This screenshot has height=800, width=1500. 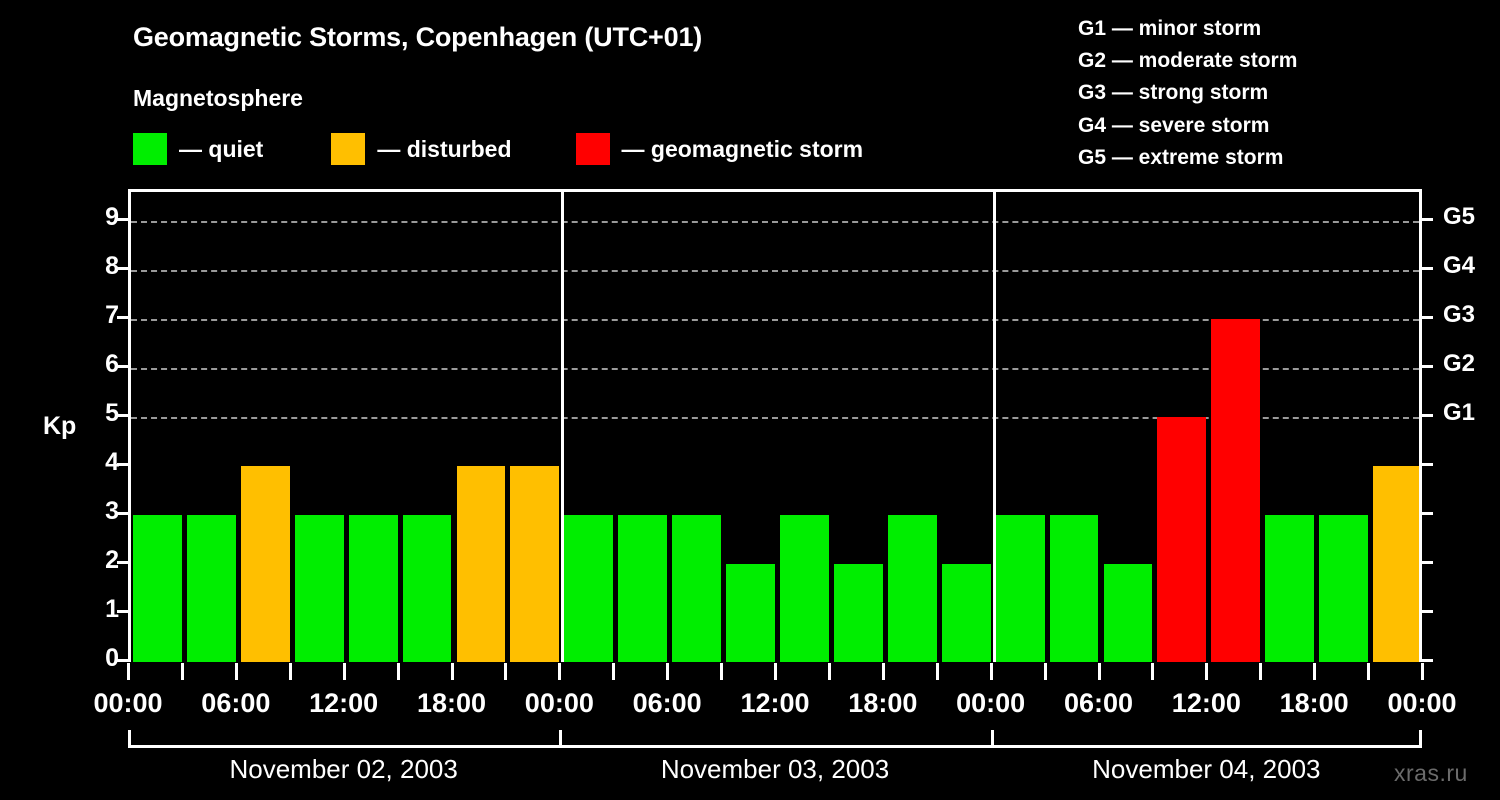 What do you see at coordinates (742, 148) in the screenshot?
I see `legend-label-storm: — geomagnetic storm` at bounding box center [742, 148].